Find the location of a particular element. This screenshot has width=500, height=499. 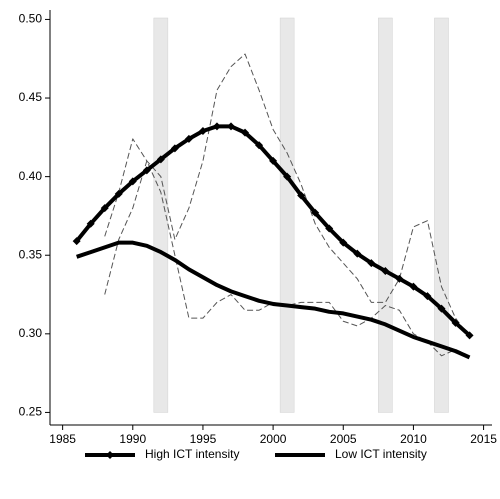

x-tick-label: 2005 is located at coordinates (343, 439).